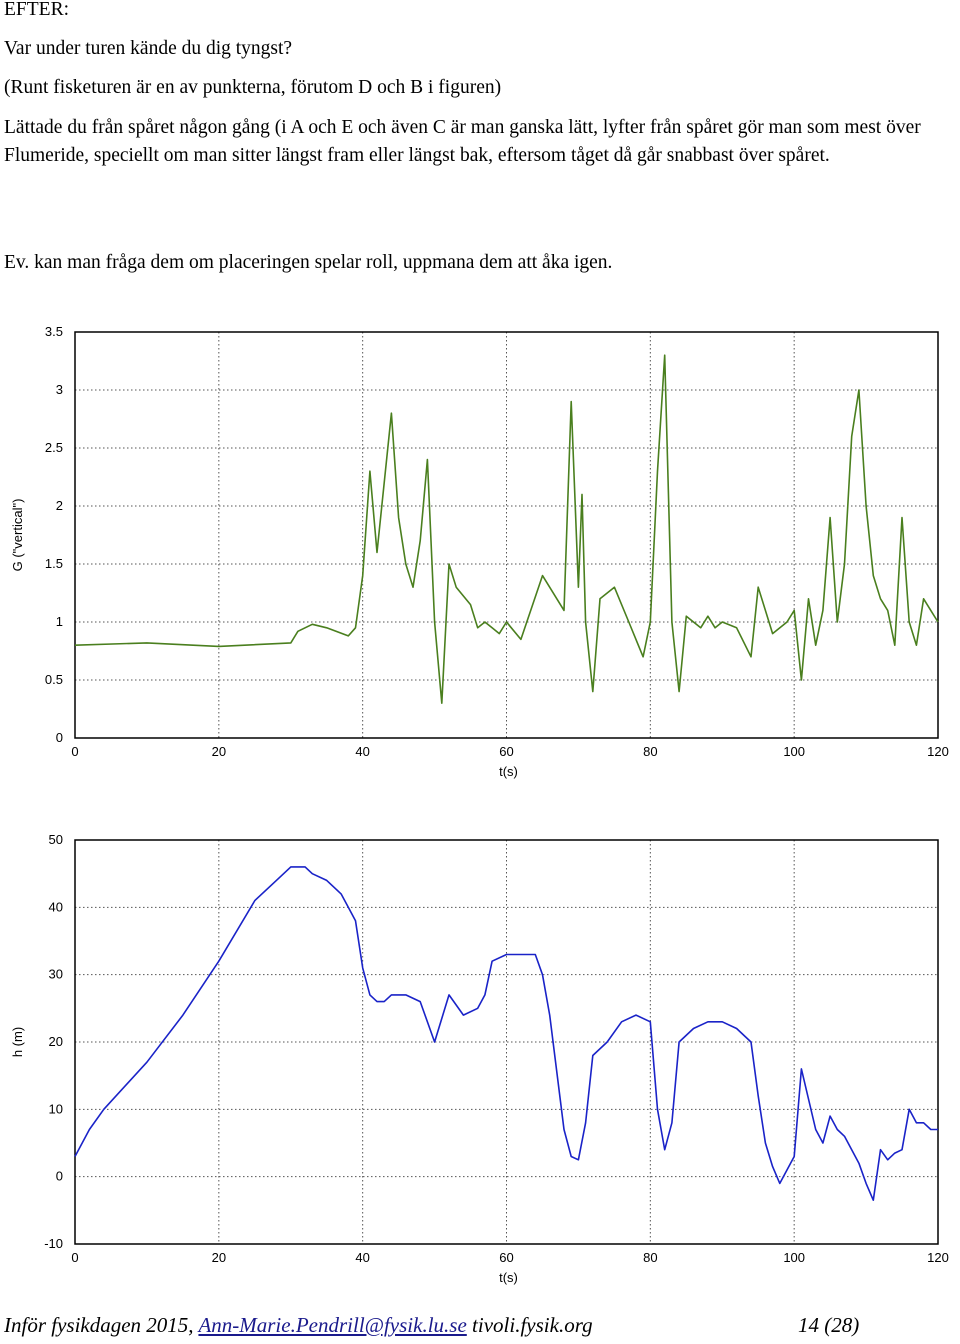 The width and height of the screenshot is (960, 1344). What do you see at coordinates (54, 331) in the screenshot?
I see `y-tick-label: 3.5` at bounding box center [54, 331].